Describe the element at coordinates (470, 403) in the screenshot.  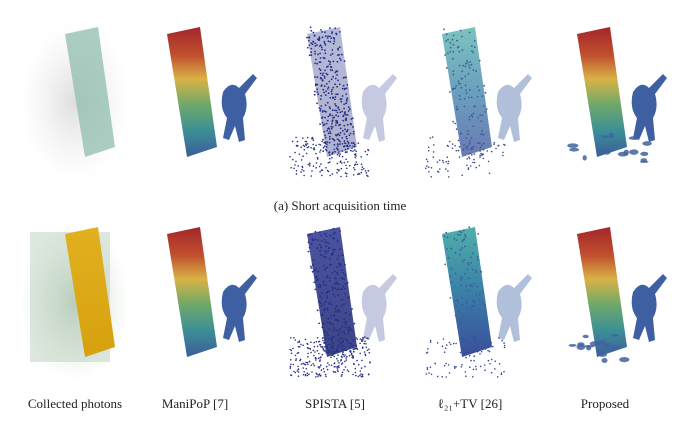
I see `column-label: ℓ₂₁+TV [26]` at that location.